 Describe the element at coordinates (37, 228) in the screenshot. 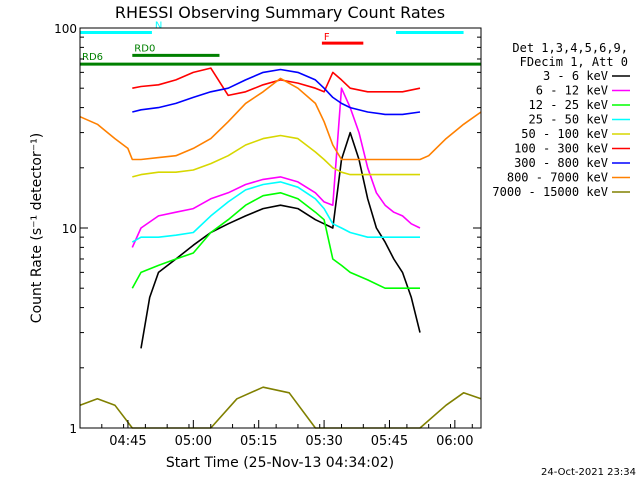

I see `y-axis-label: Count Rate (s⁻¹ detector⁻¹)` at that location.